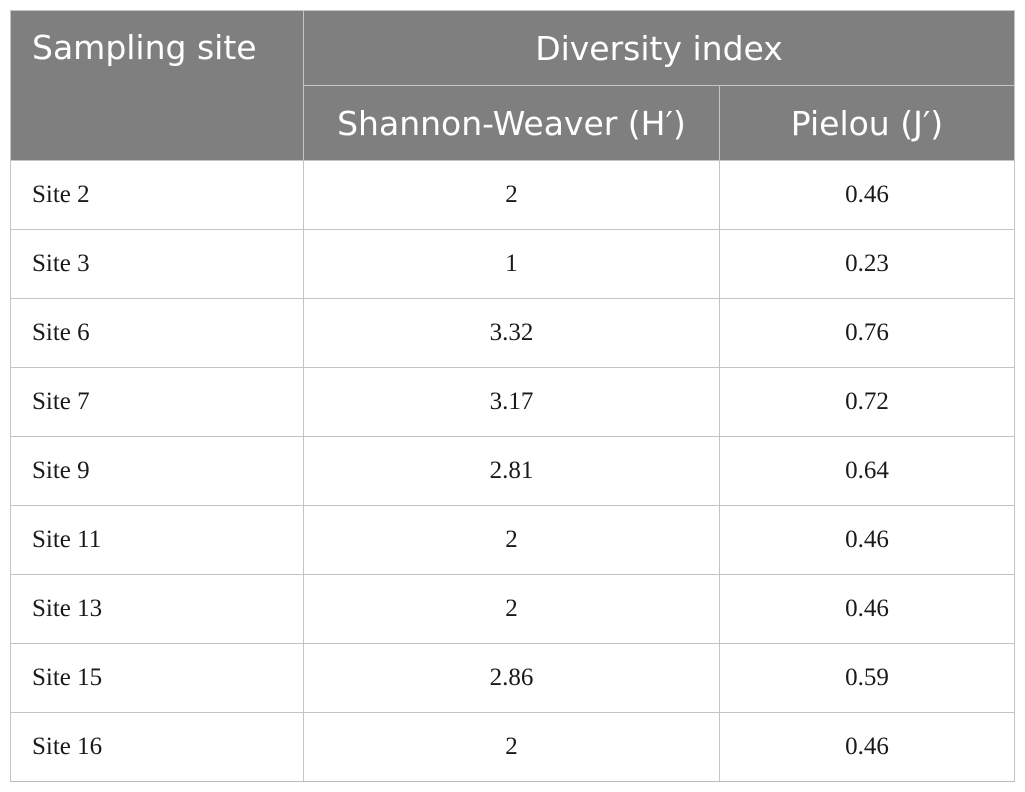 The image size is (1025, 792). I want to click on table-row: Site 2 2 0.46, so click(512, 195).